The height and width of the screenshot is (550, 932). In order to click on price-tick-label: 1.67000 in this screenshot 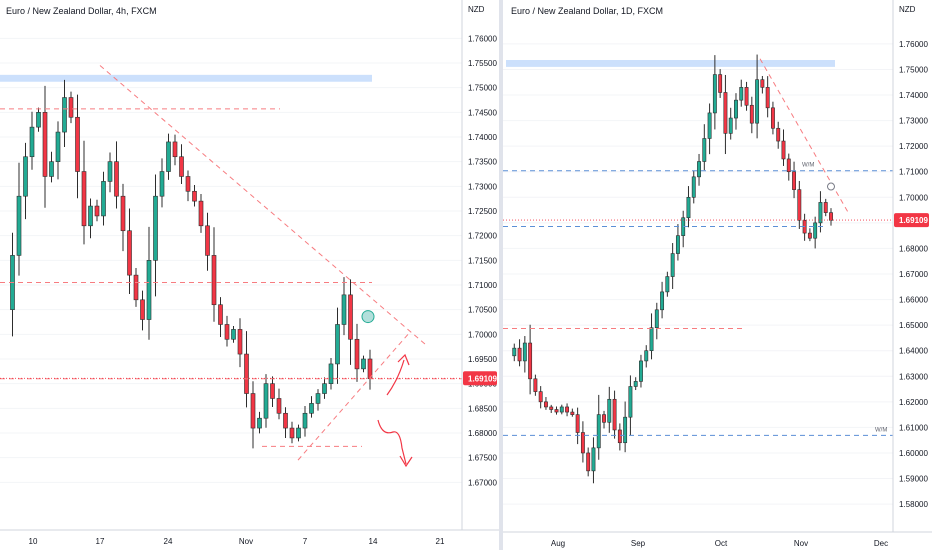, I will do `click(482, 482)`.